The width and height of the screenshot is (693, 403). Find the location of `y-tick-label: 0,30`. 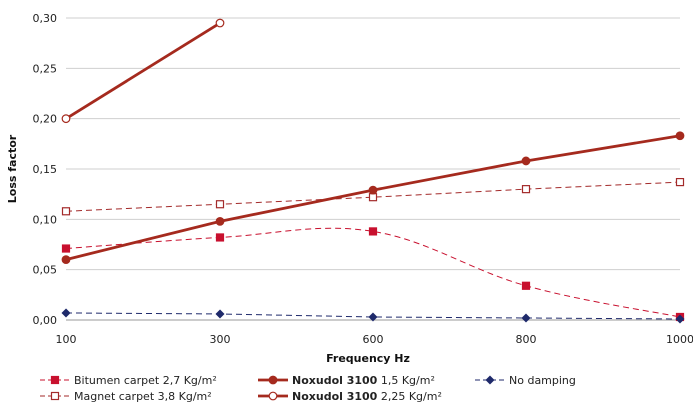

y-tick-label: 0,30 is located at coordinates (45, 18).